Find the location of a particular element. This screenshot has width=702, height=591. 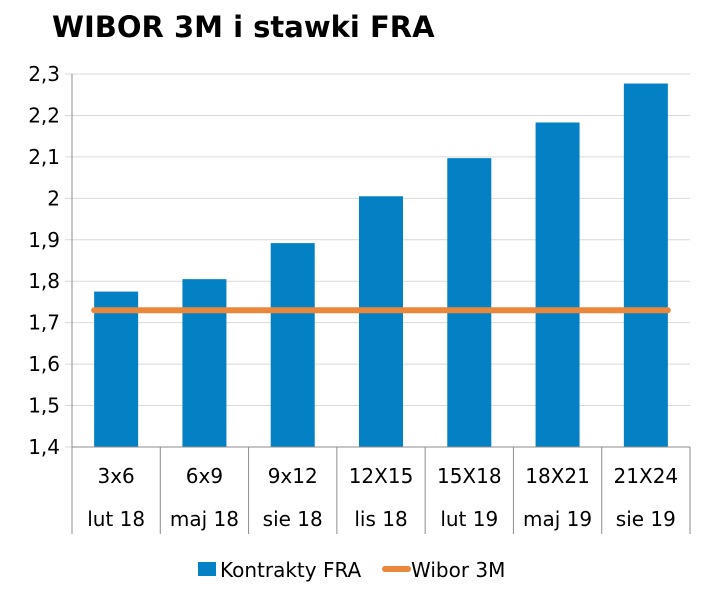

y-tick-label: 2 is located at coordinates (53, 198).